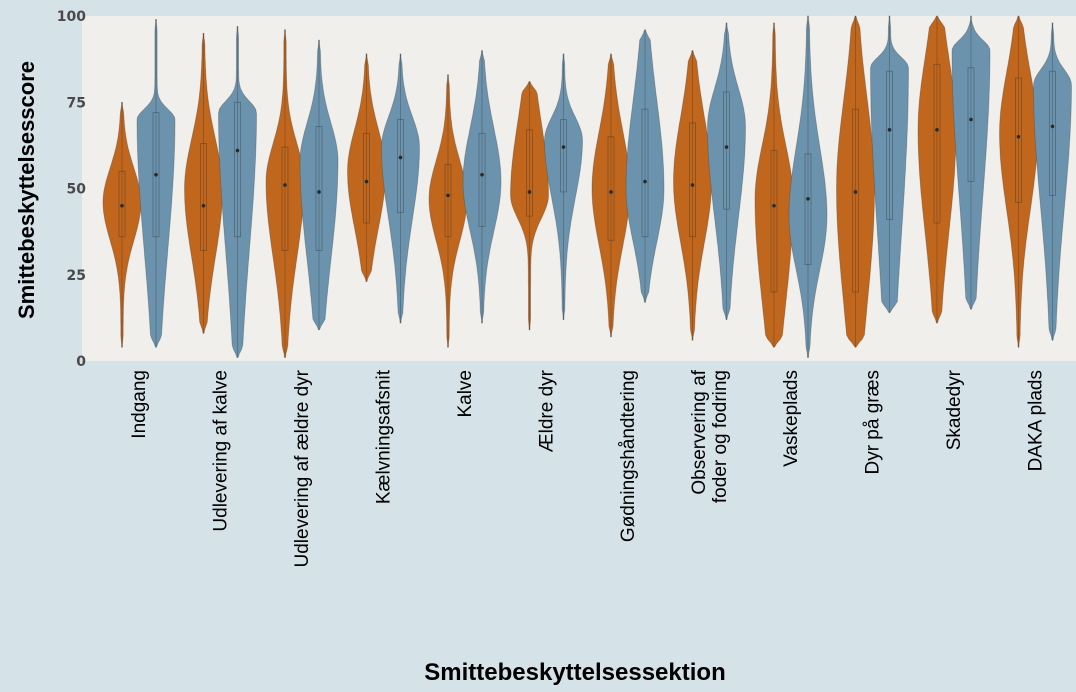  What do you see at coordinates (547, 410) in the screenshot?
I see `x-tick-label: Ældre dyr` at bounding box center [547, 410].